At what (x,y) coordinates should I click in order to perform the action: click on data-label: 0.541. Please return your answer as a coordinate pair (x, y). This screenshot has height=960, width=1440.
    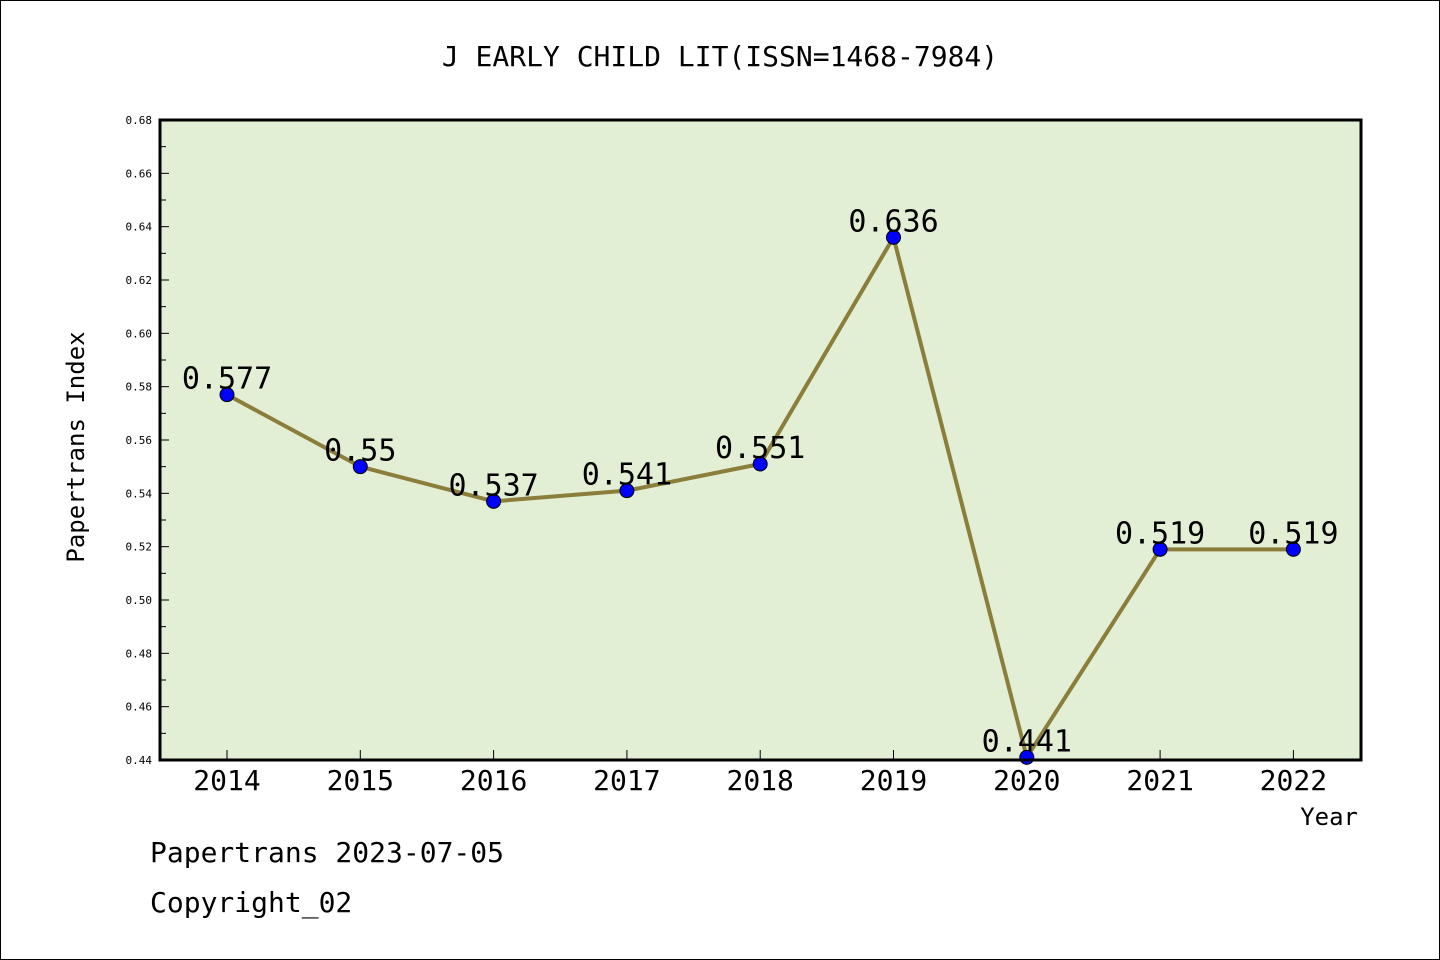
    Looking at the image, I should click on (627, 475).